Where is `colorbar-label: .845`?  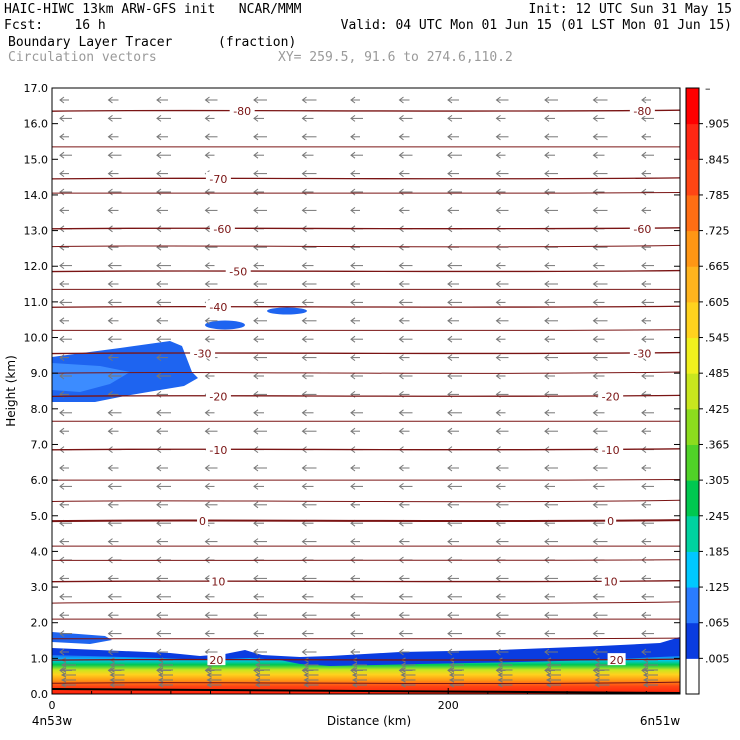
colorbar-label: .845 is located at coordinates (717, 159).